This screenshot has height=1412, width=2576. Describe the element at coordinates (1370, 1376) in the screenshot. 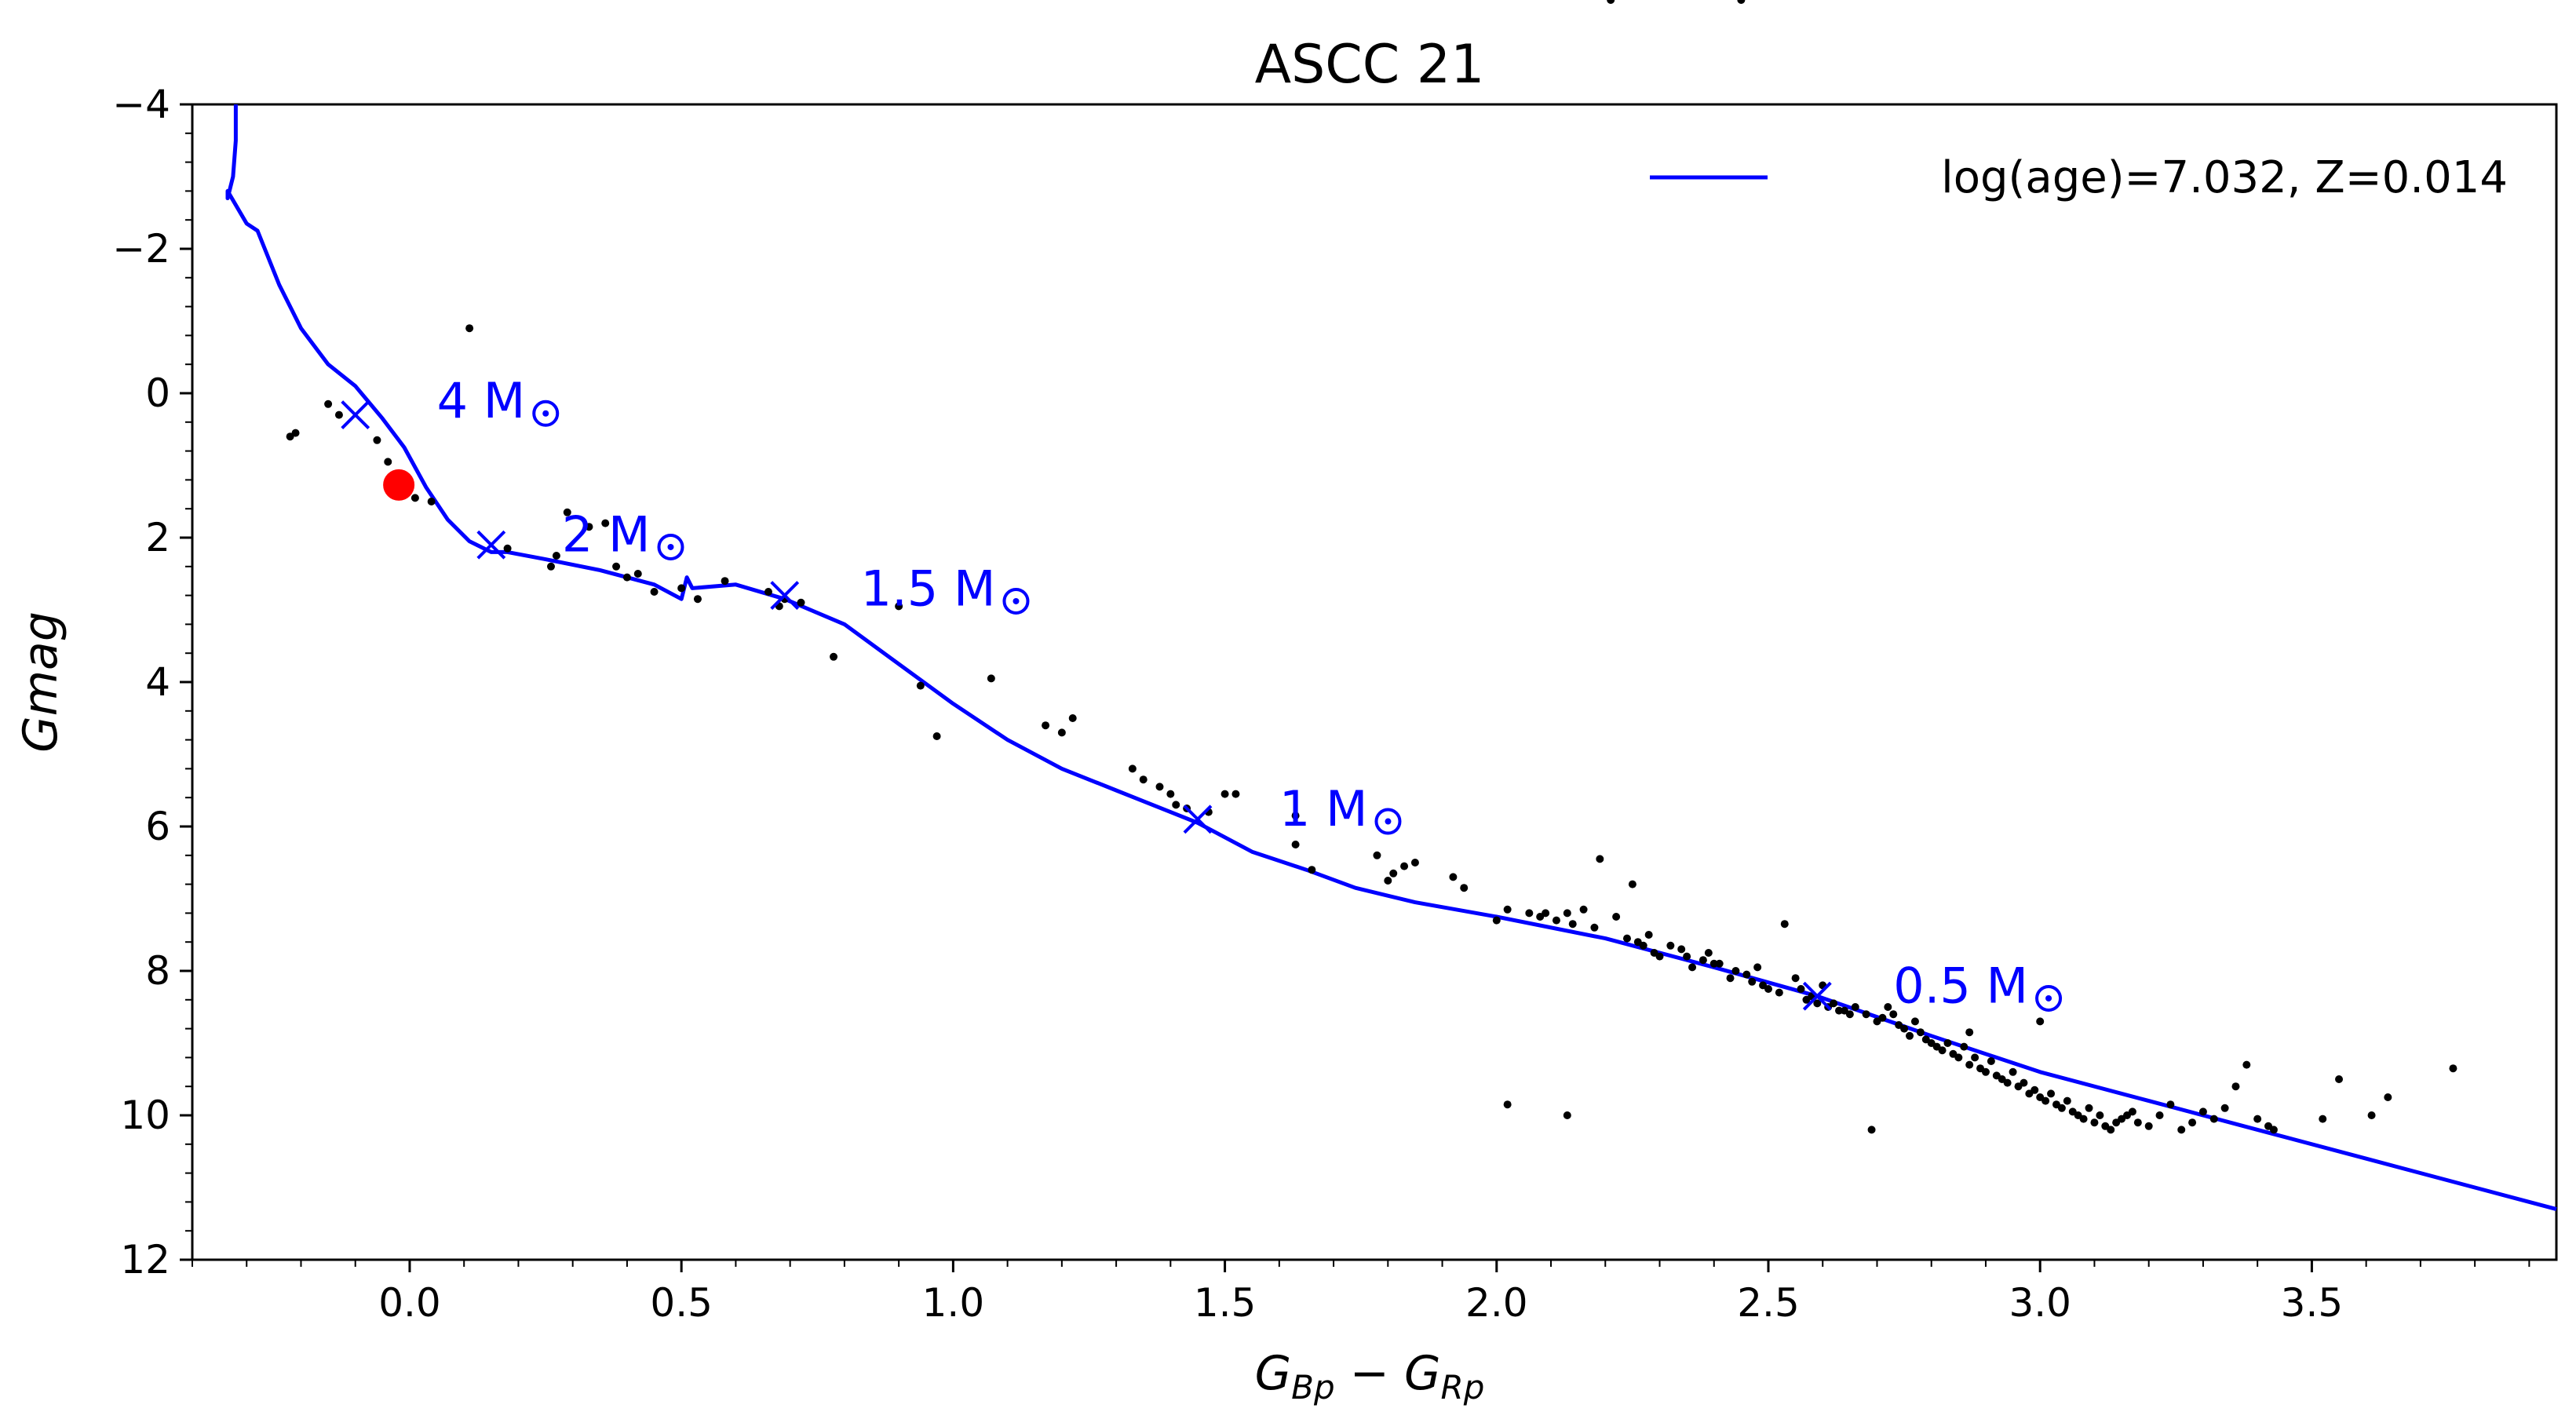

I see `x-axis-label: GBp − GRp` at that location.